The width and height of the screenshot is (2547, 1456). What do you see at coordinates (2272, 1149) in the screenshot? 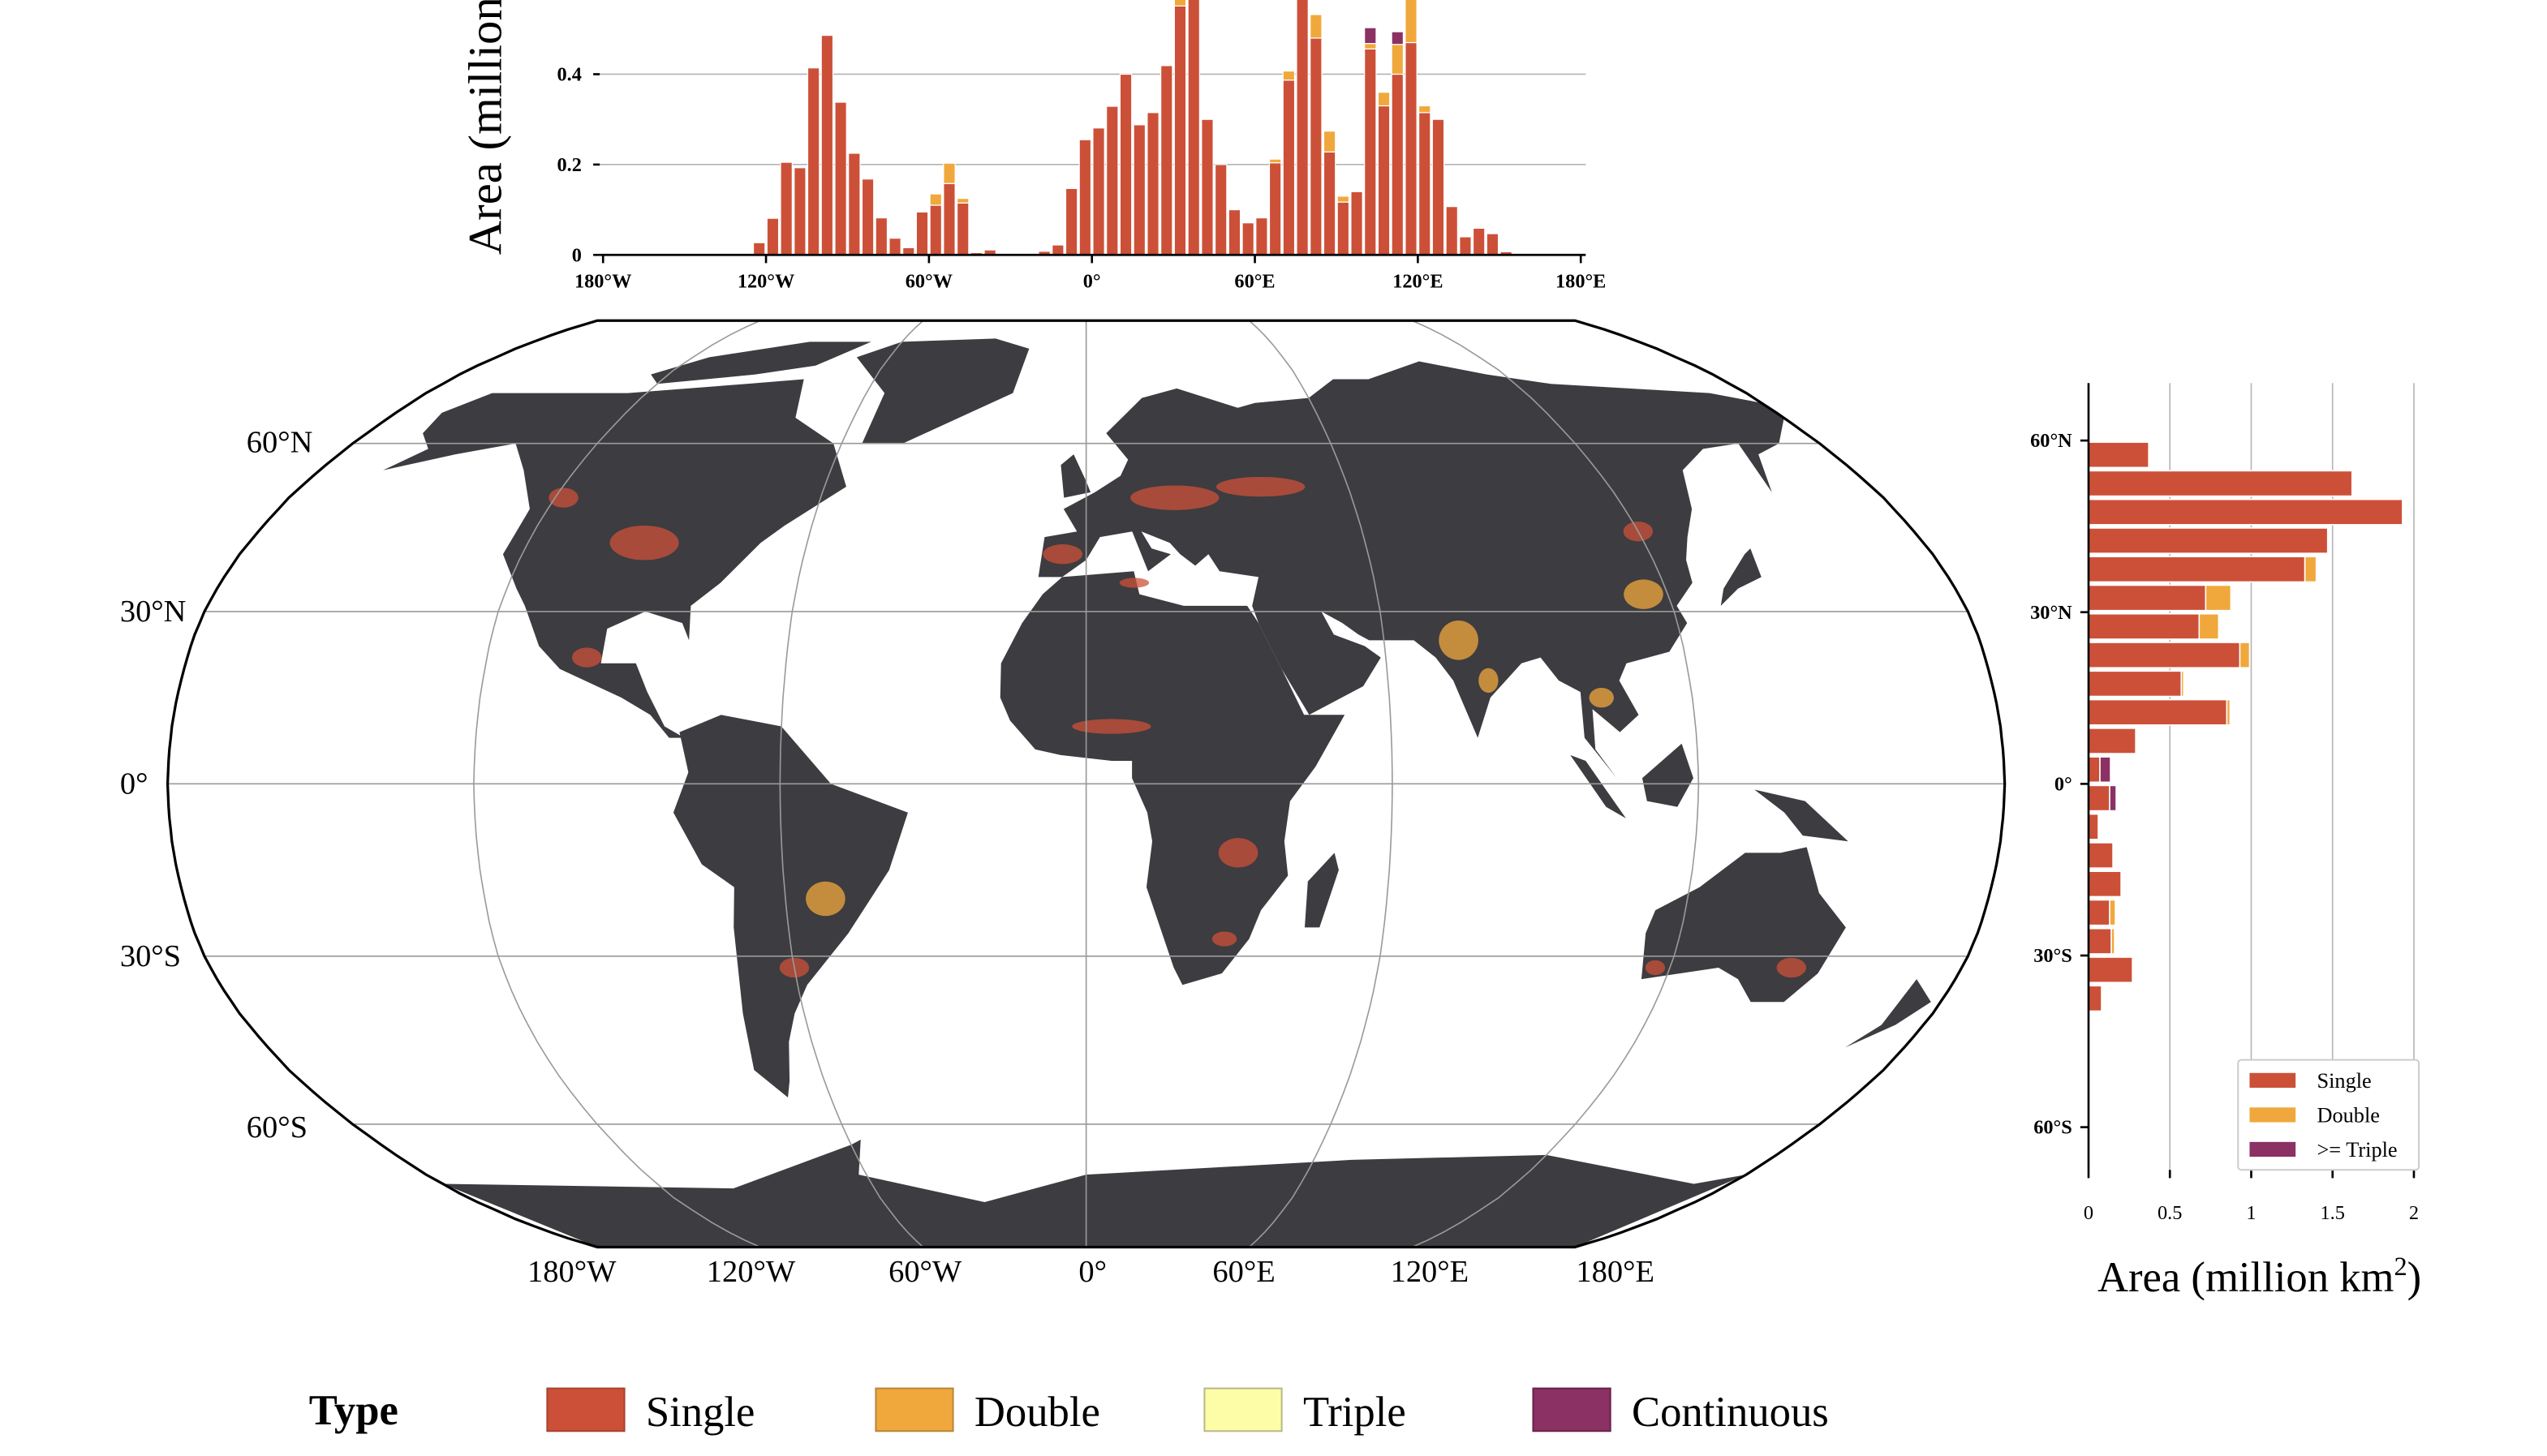
I see `legend-swatch-triple` at bounding box center [2272, 1149].